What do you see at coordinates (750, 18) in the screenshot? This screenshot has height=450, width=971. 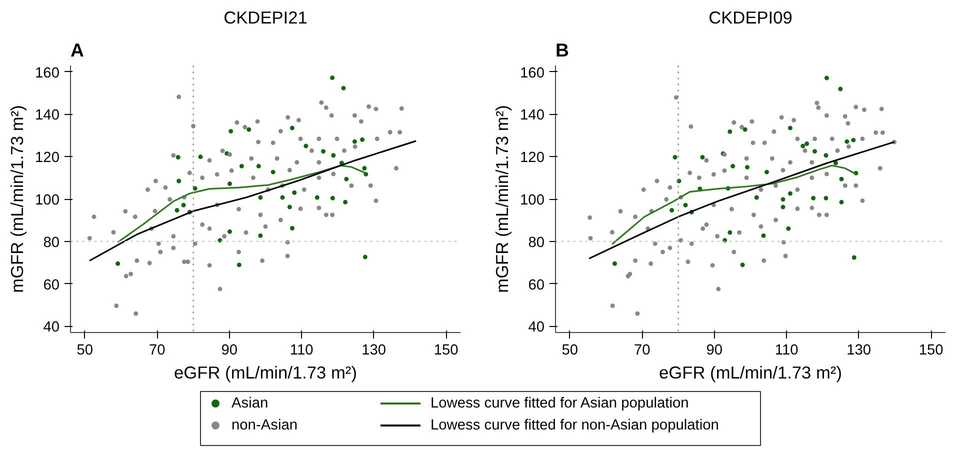 I see `chart-title: CKDEPI09` at bounding box center [750, 18].